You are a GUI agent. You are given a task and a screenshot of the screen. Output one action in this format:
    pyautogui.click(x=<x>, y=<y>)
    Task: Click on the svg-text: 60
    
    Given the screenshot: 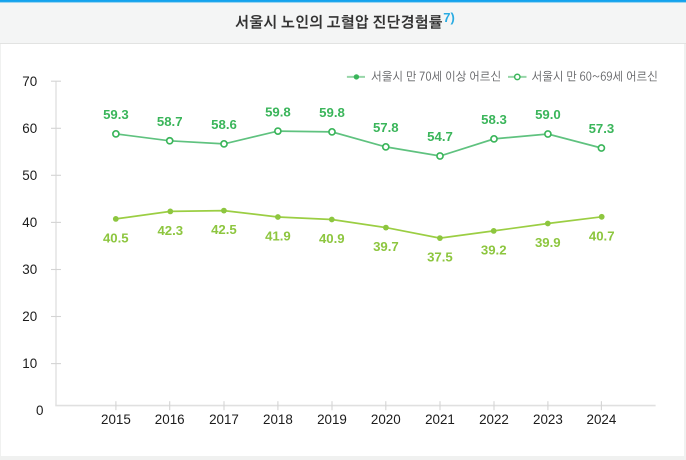 What is the action you would take?
    pyautogui.click(x=29, y=128)
    